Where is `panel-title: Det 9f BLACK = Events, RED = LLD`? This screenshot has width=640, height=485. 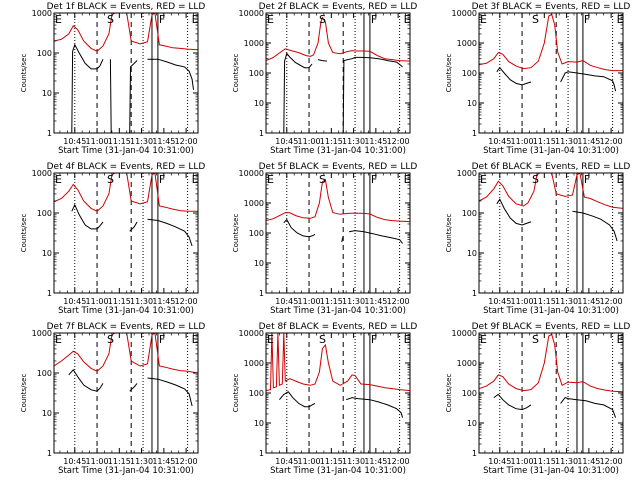 panel-title: Det 9f BLACK = Events, RED = LLD is located at coordinates (551, 327).